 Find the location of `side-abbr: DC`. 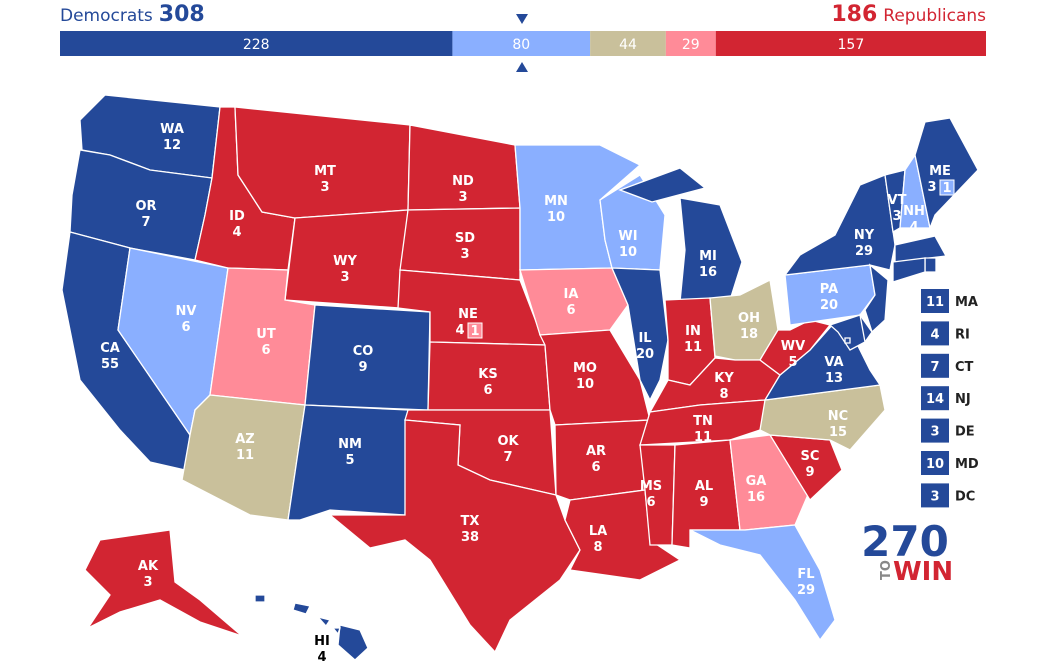

side-abbr: DC is located at coordinates (965, 496).